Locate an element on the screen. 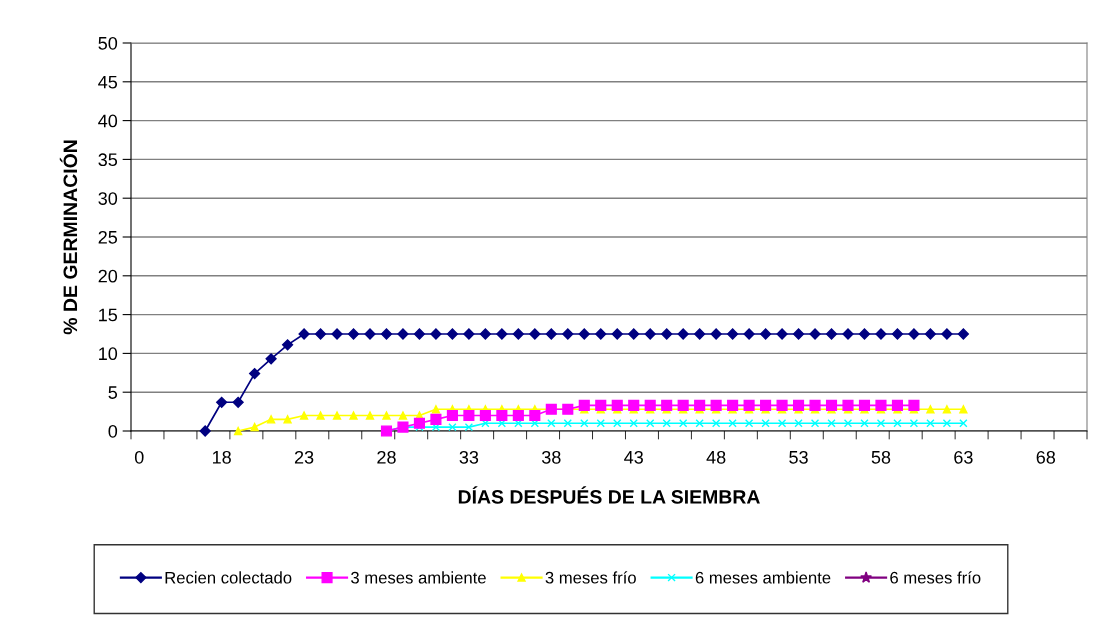 The height and width of the screenshot is (635, 1102). y-tick-label: 35 is located at coordinates (108, 160).